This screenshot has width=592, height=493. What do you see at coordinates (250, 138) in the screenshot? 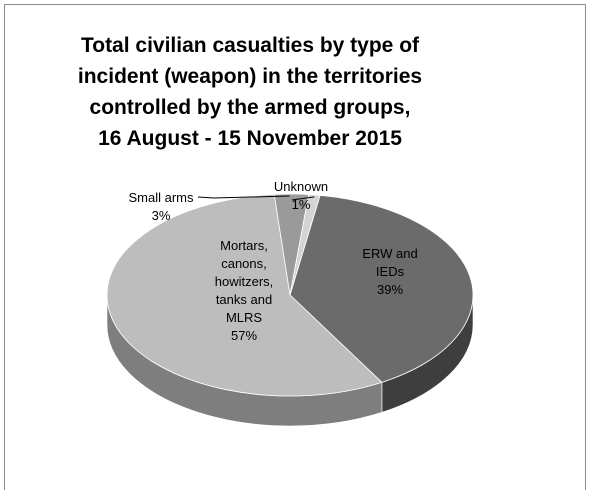
I see `chart-title-line-4: 16 August - 15 November 2015` at bounding box center [250, 138].